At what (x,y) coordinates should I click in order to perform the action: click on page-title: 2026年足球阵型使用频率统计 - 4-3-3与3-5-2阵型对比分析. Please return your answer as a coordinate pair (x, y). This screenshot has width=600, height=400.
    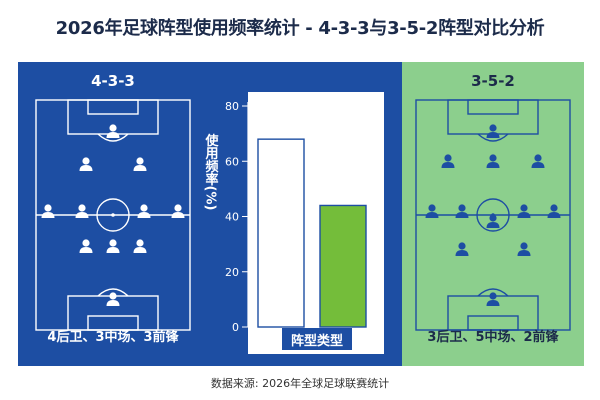
    Looking at the image, I should click on (300, 28).